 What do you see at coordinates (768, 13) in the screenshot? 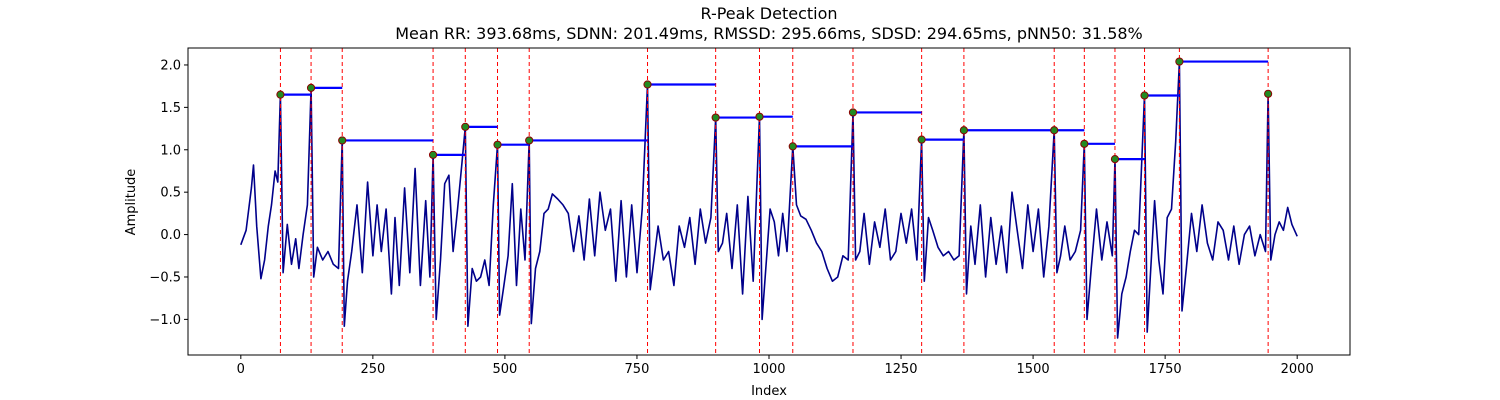
I see `chart-title: R-Peak Detection` at bounding box center [768, 13].